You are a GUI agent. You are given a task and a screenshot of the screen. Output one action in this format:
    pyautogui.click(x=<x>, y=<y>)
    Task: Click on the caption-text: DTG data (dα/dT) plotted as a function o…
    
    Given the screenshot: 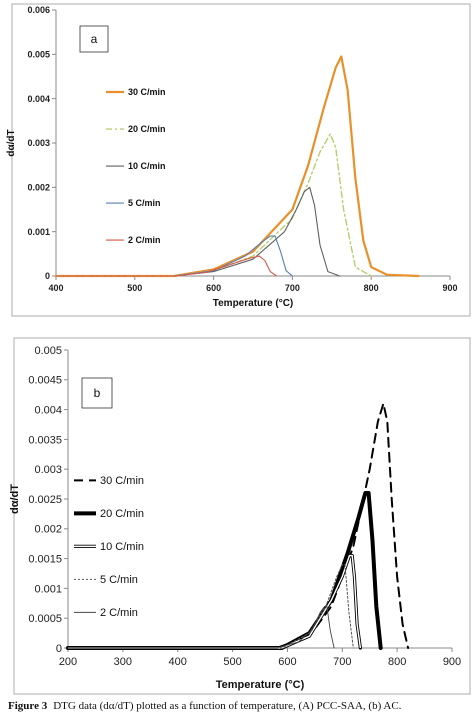 What is the action you would take?
    pyautogui.click(x=227, y=706)
    